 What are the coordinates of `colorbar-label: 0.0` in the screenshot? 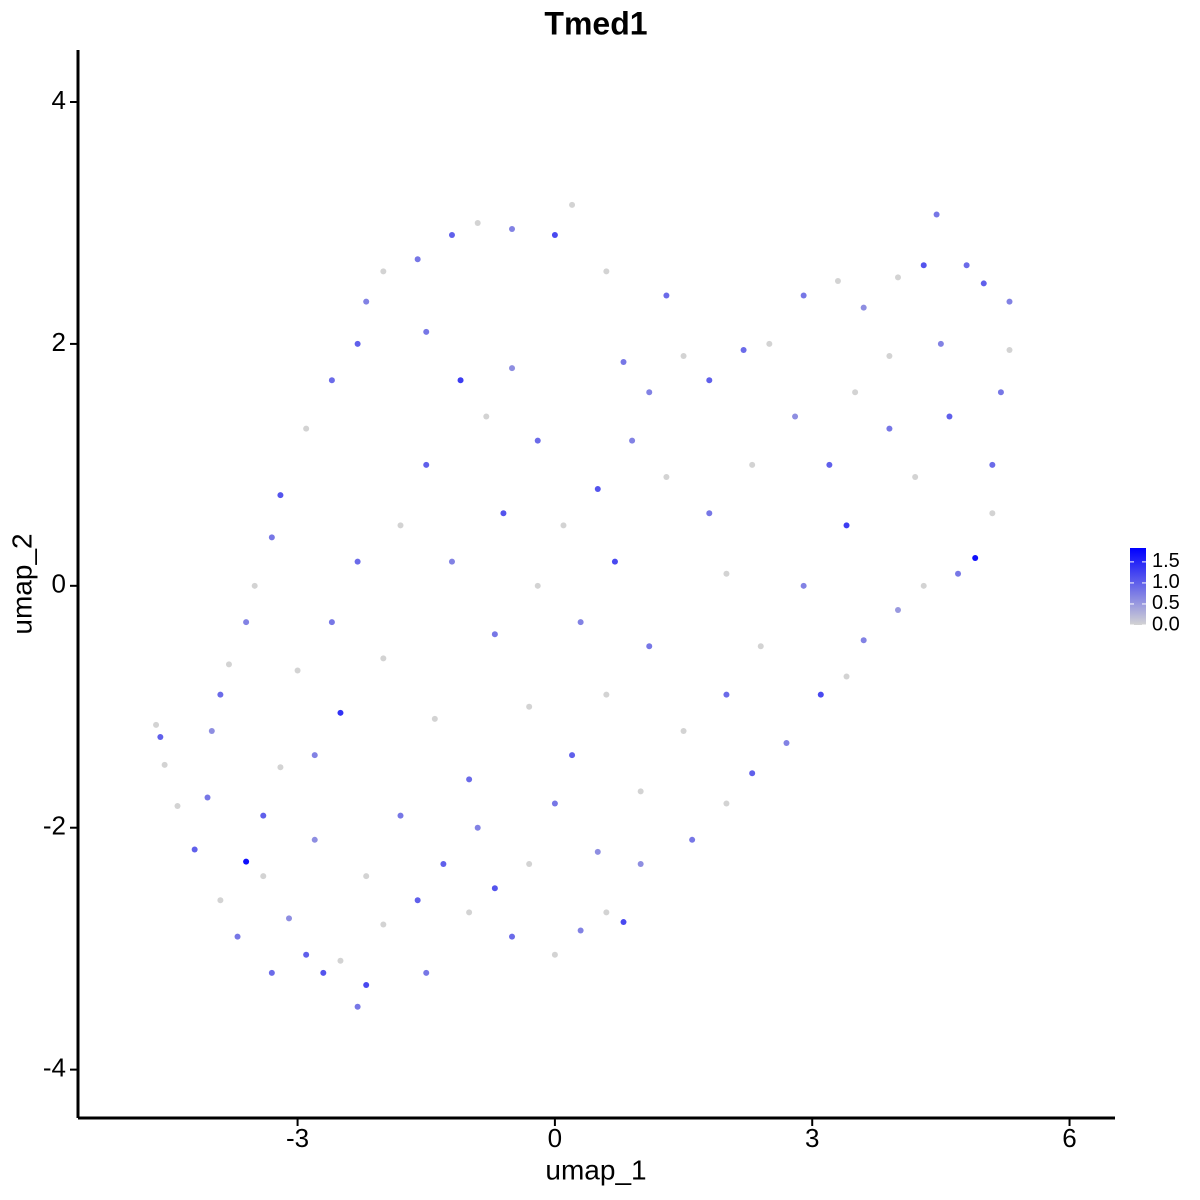 It's located at (1166, 624).